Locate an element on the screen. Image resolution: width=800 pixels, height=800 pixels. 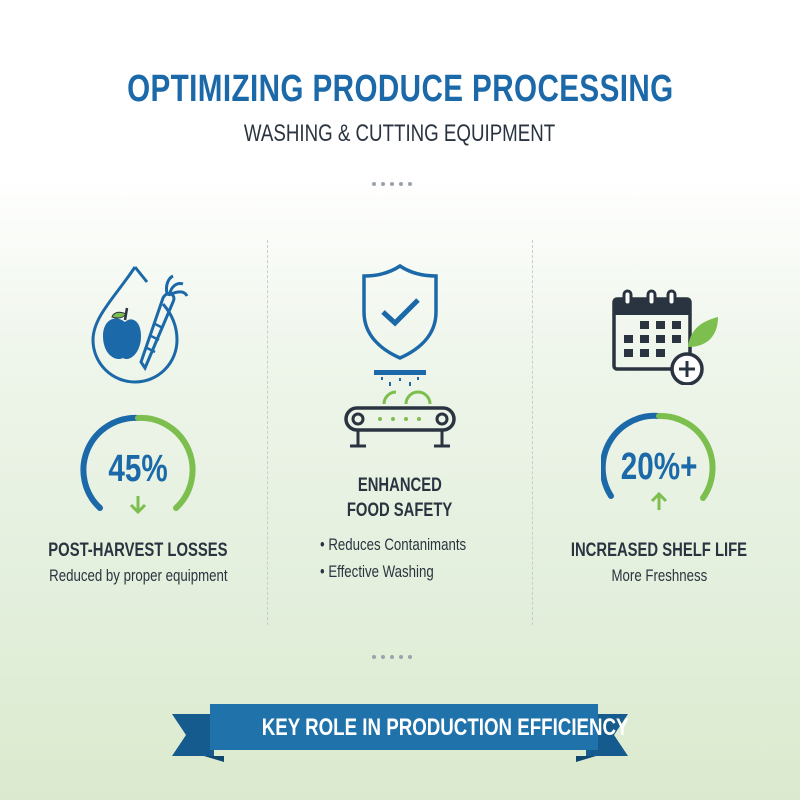
banner-label: KEY ROLE IN PRODUCTION EFFICIENCY is located at coordinates (445, 727).